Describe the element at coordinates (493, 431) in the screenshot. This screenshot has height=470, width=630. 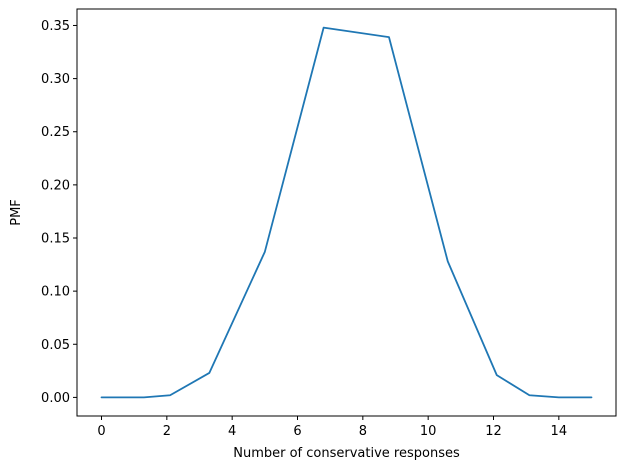
I see `x-tick-label: 12` at that location.